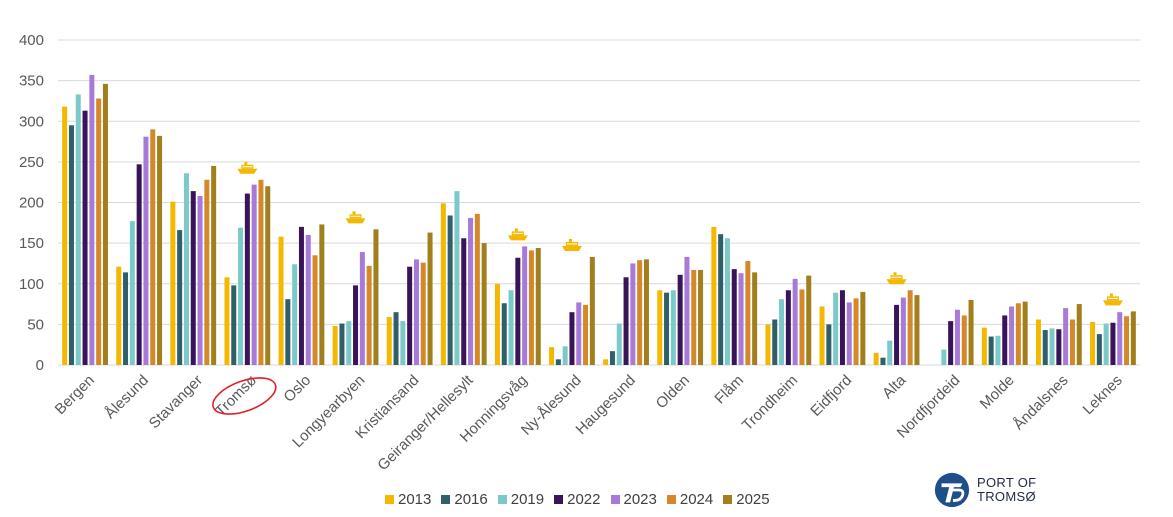 This screenshot has width=1173, height=517. What do you see at coordinates (527, 499) in the screenshot?
I see `legend-label: 2019` at bounding box center [527, 499].